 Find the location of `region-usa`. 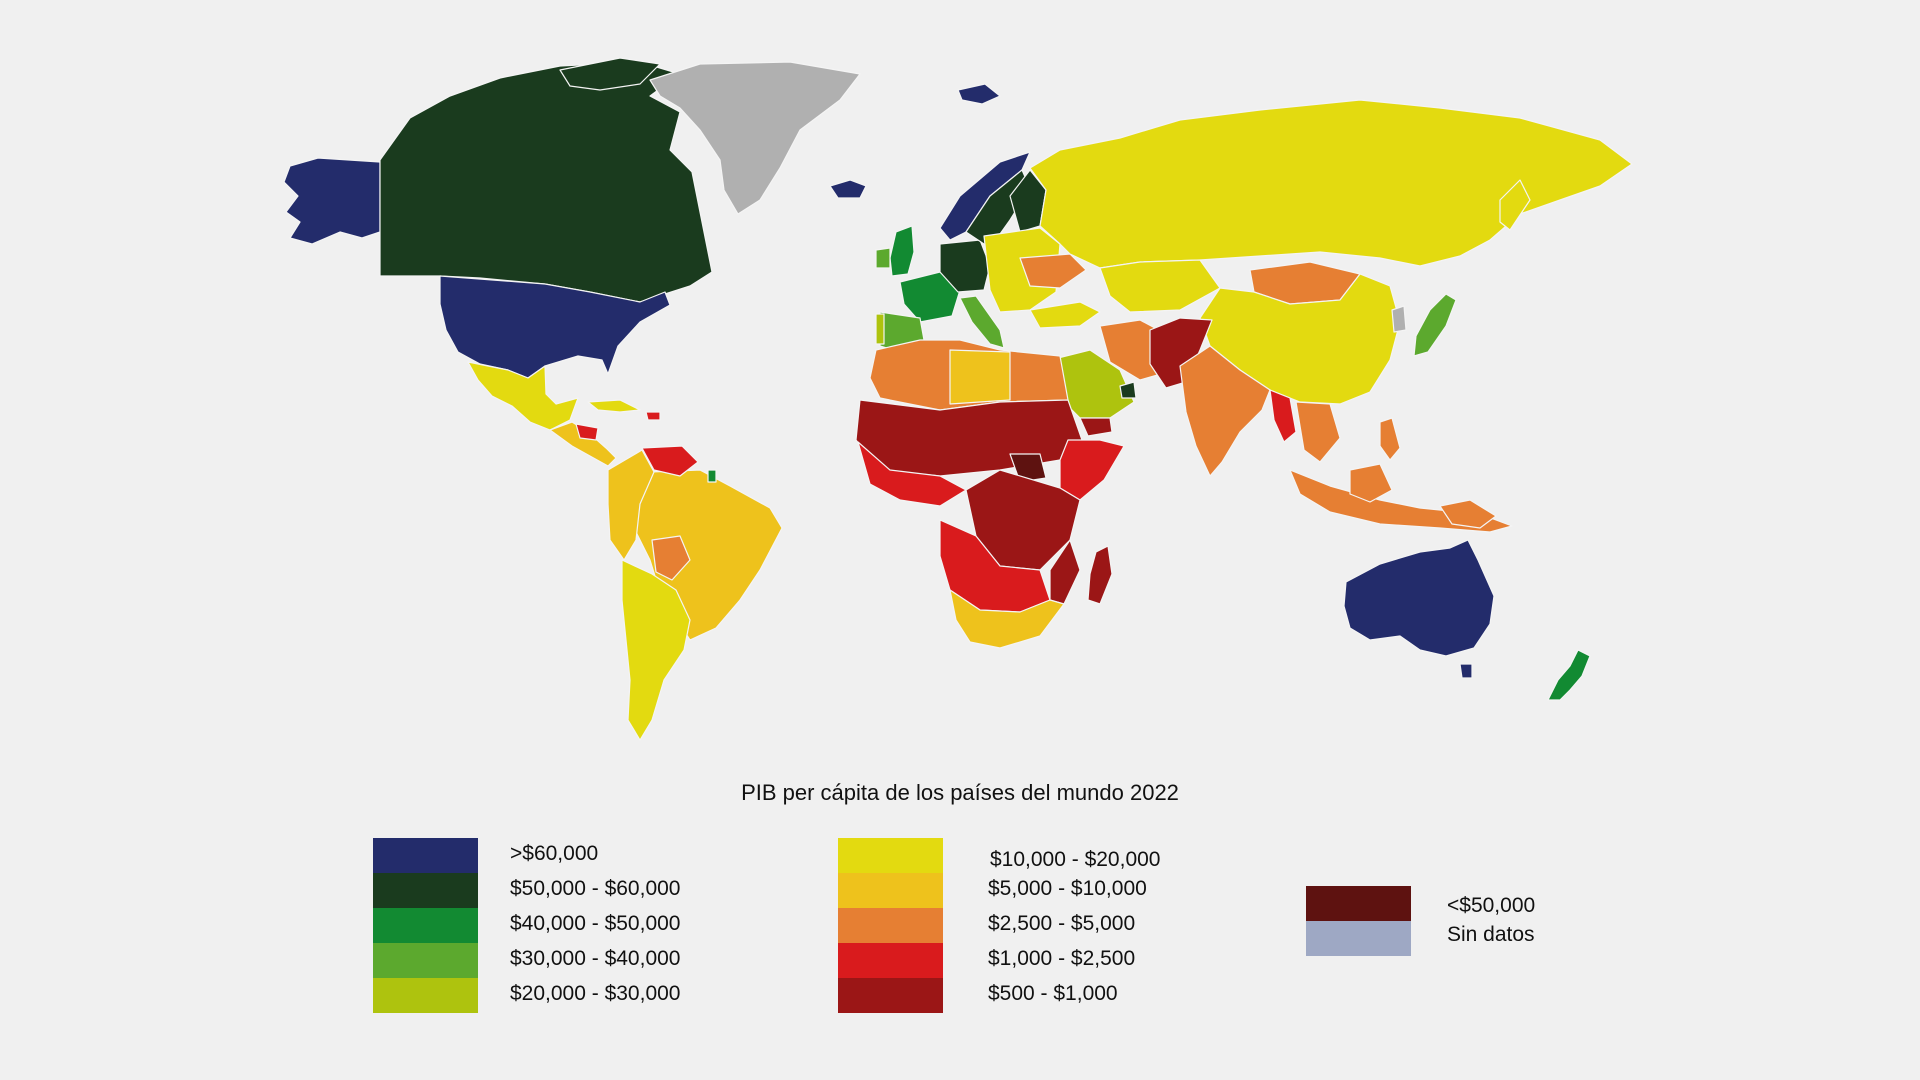

region-usa is located at coordinates (555, 327).